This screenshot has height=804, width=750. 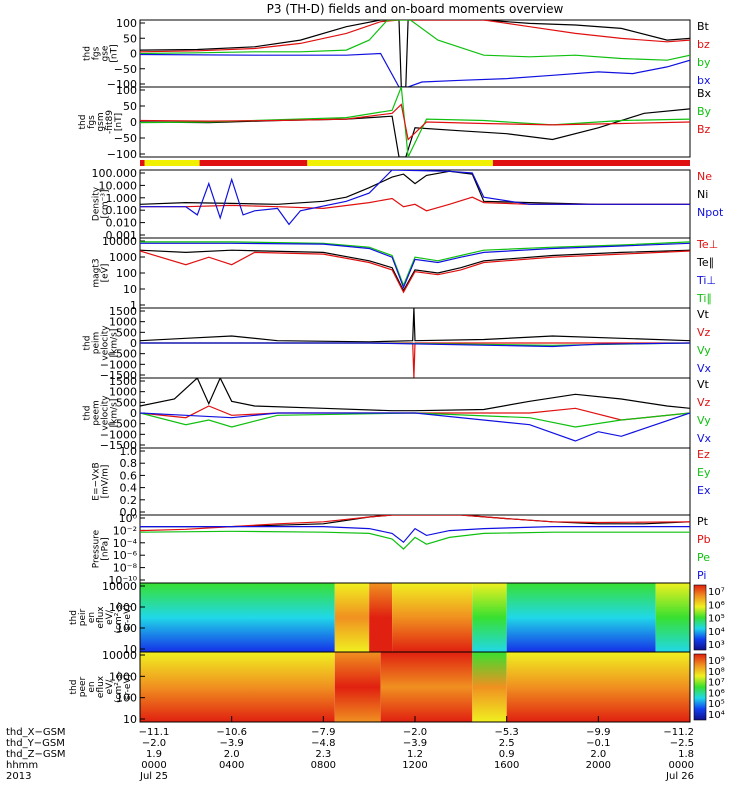 I want to click on y-axis-label-line: (cm²-s-, so click(x=119, y=617).